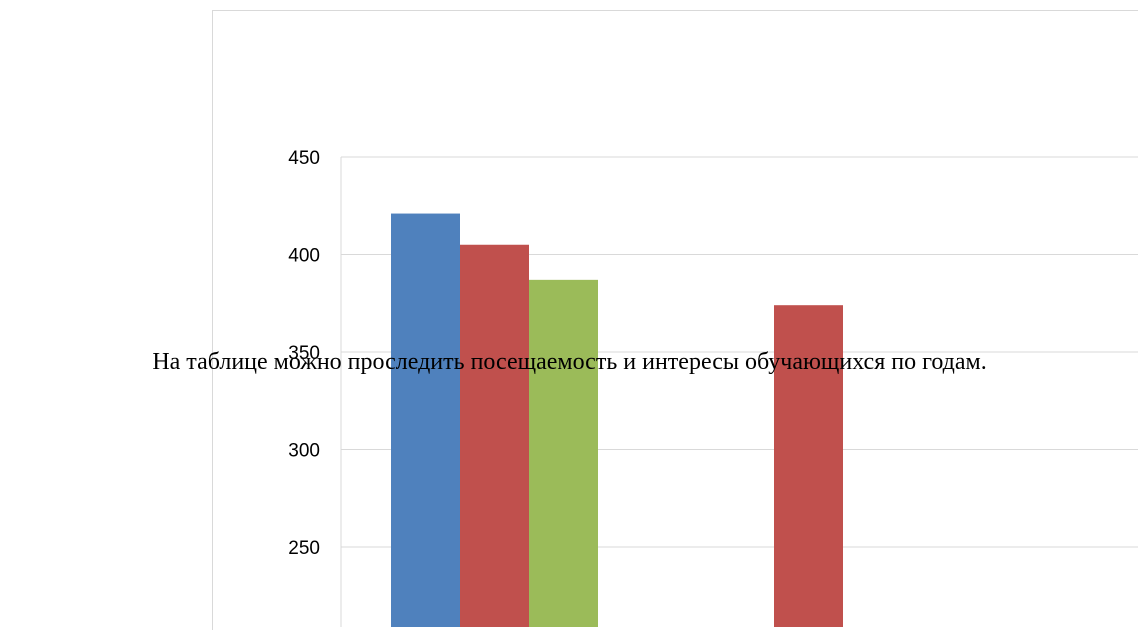  What do you see at coordinates (304, 256) in the screenshot?
I see `y-tick-label-400: 400` at bounding box center [304, 256].